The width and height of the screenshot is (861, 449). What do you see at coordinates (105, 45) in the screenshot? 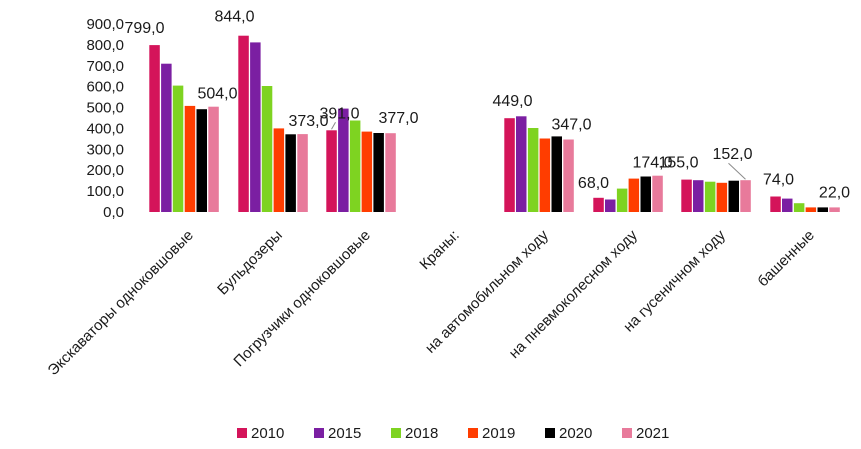
I see `y-tick-label: 800,0` at bounding box center [105, 45].